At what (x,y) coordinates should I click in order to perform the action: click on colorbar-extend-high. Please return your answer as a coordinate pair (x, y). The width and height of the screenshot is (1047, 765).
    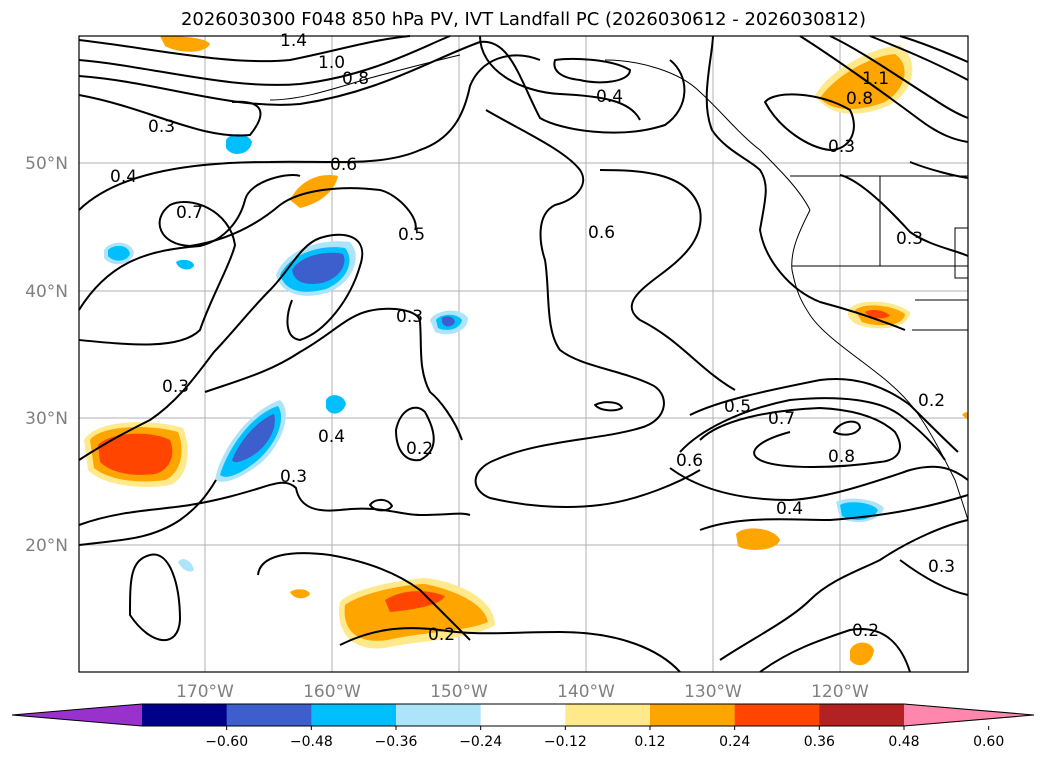
    Looking at the image, I should click on (969, 715).